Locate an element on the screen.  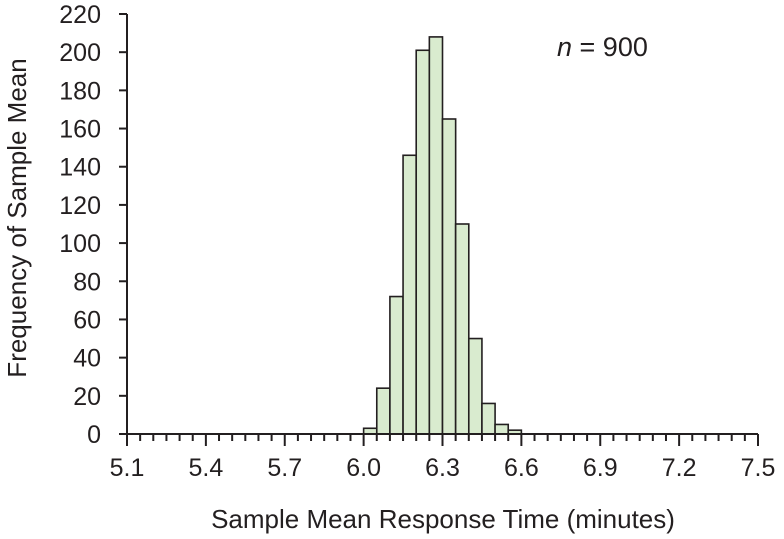
y-axis-ticks: 0 20 40 60 80 100 120 140 160 180 200 220 is located at coordinates (93, 225).